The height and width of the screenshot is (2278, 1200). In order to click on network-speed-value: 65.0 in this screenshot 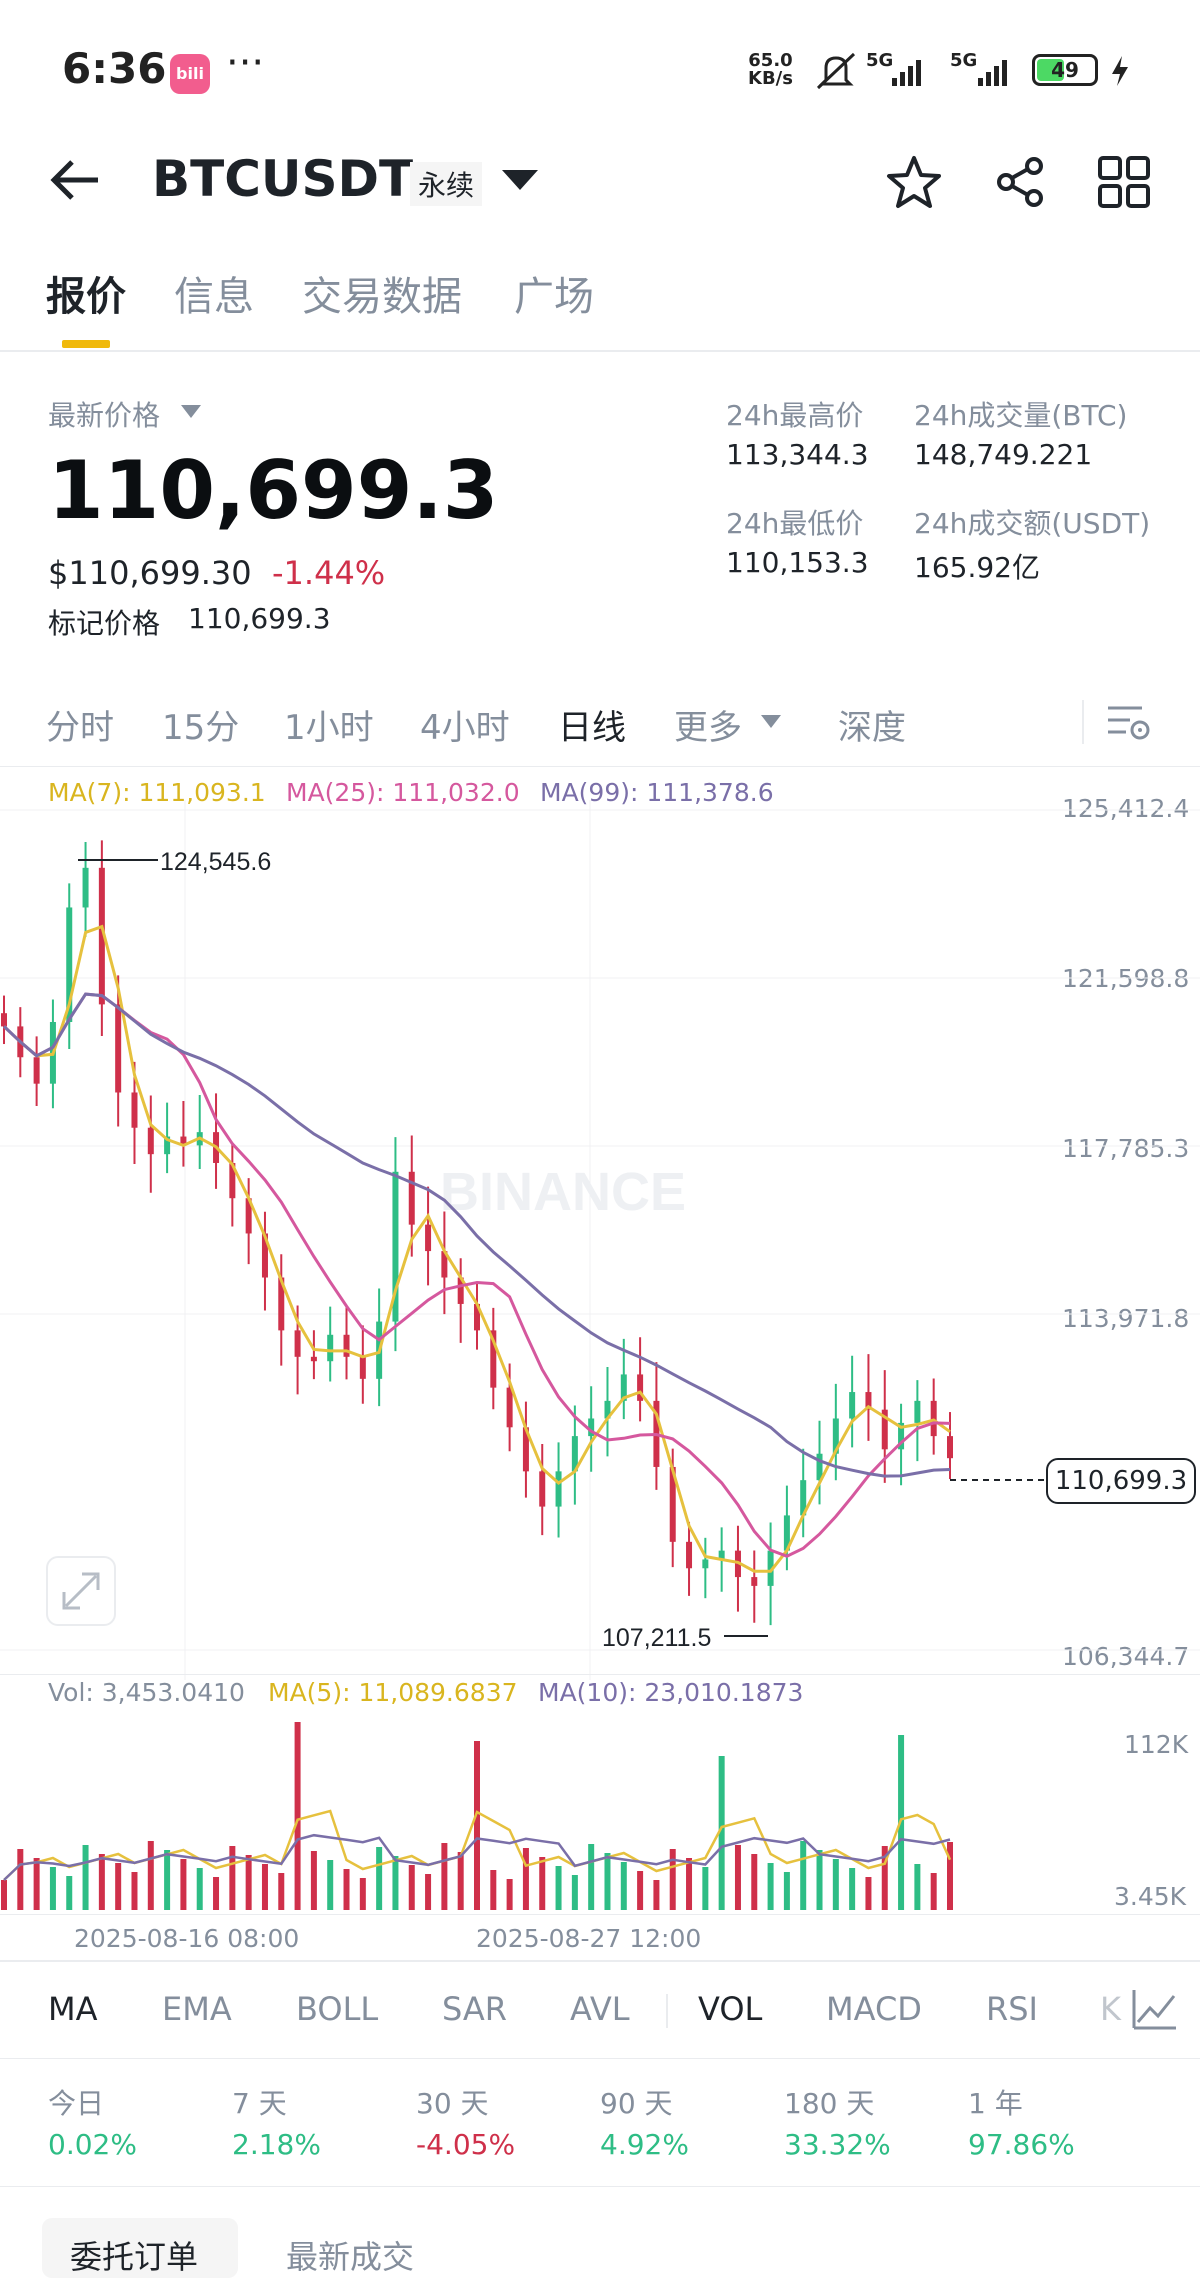, I will do `click(770, 60)`.